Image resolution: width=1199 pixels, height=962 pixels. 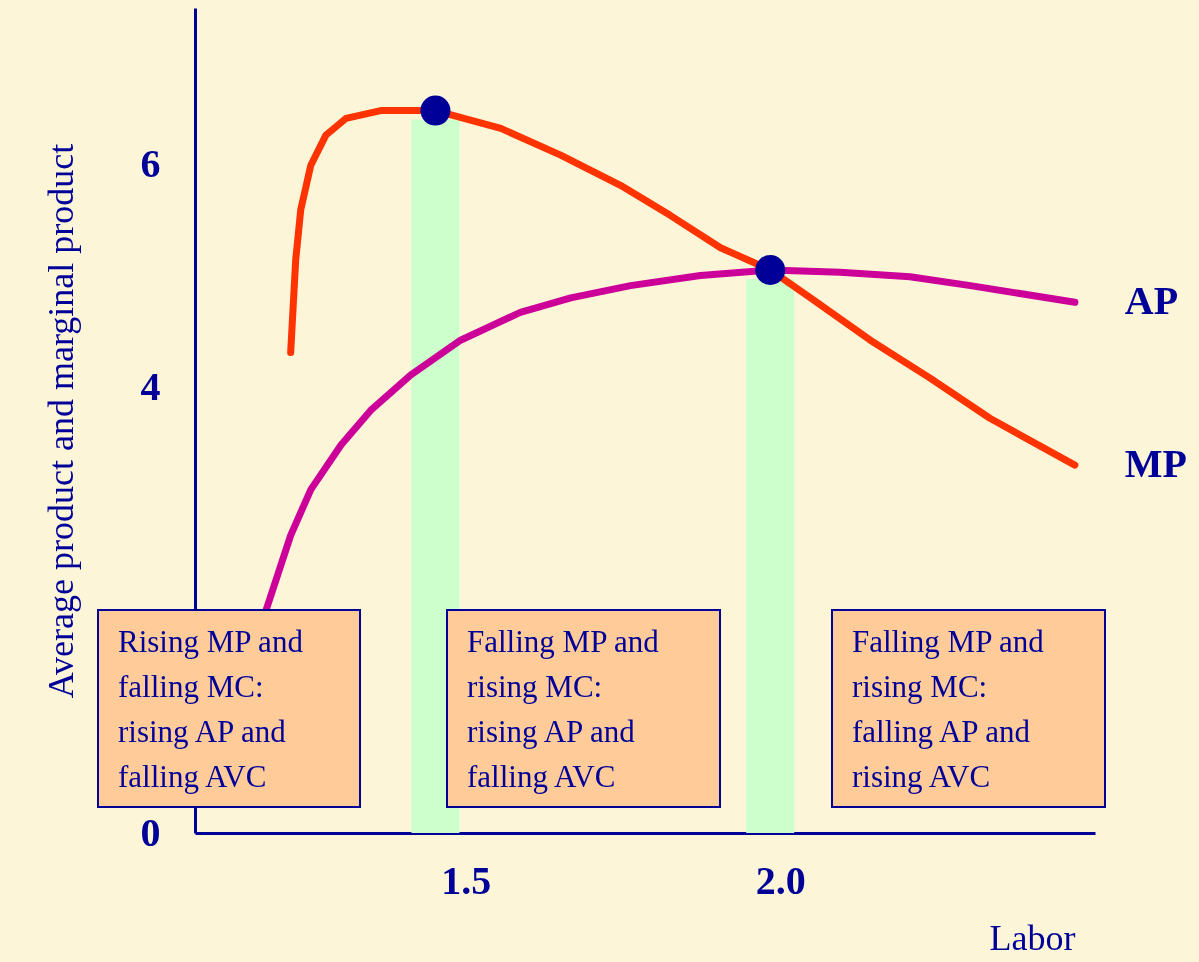 What do you see at coordinates (211, 709) in the screenshot?
I see `annotation: Rising MP and falling MC: rising AP and falling AVC` at bounding box center [211, 709].